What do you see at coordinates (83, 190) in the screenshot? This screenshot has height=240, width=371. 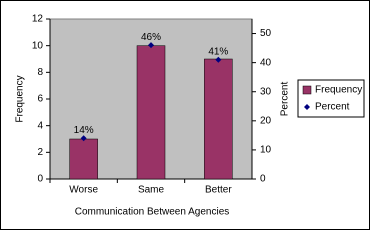 I see `x-tick-label: Worse` at bounding box center [83, 190].